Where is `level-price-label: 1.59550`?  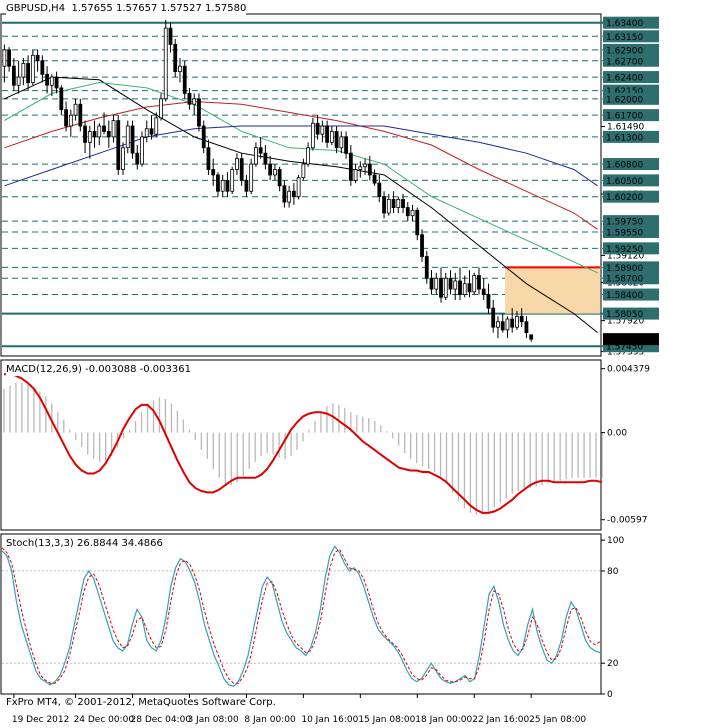 level-price-label: 1.59550 is located at coordinates (624, 234).